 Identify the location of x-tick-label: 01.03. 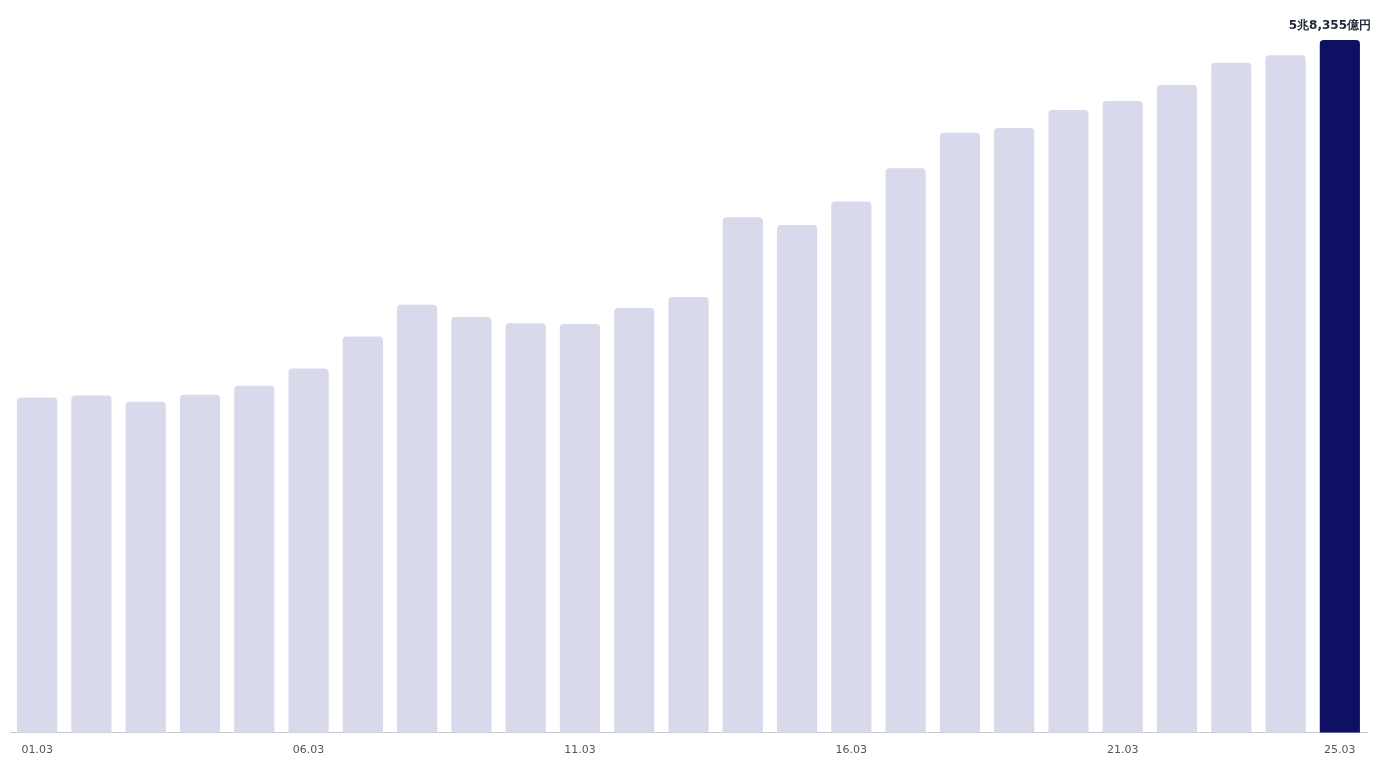
(37, 750).